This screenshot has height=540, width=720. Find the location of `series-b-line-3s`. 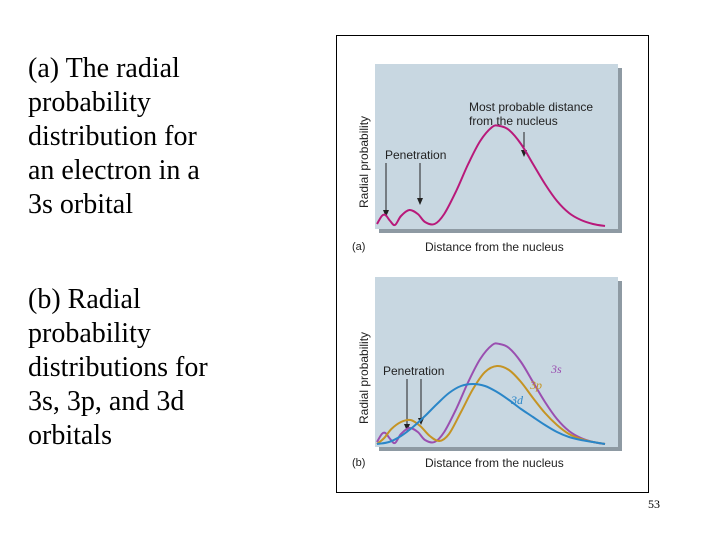

series-b-line-3s is located at coordinates (491, 393).